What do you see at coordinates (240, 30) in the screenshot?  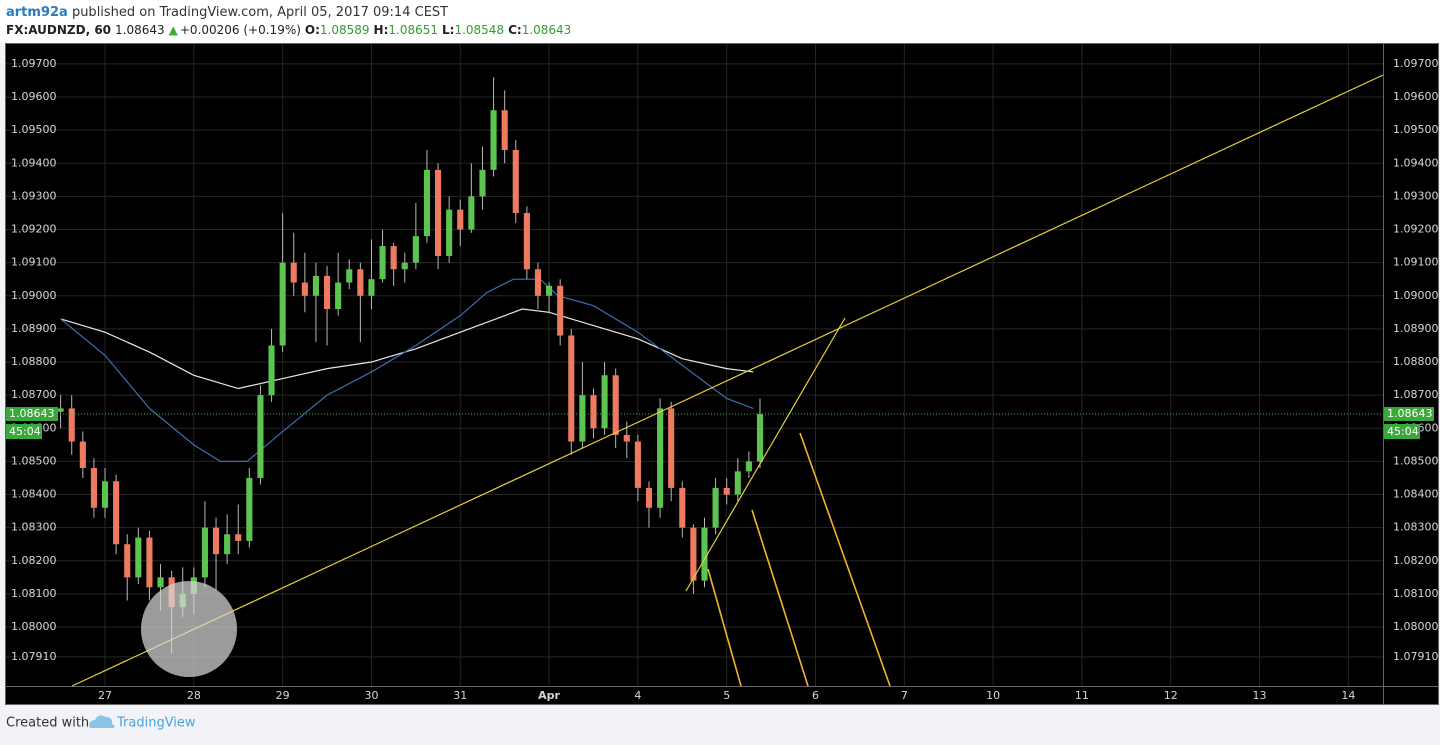 I see `change: +0.00206 (+0.19%)` at bounding box center [240, 30].